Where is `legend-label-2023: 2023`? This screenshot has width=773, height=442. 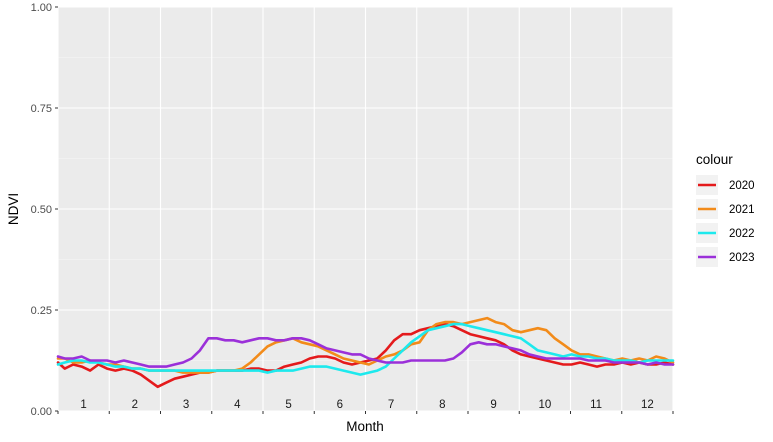
legend-label-2023: 2023 is located at coordinates (742, 258).